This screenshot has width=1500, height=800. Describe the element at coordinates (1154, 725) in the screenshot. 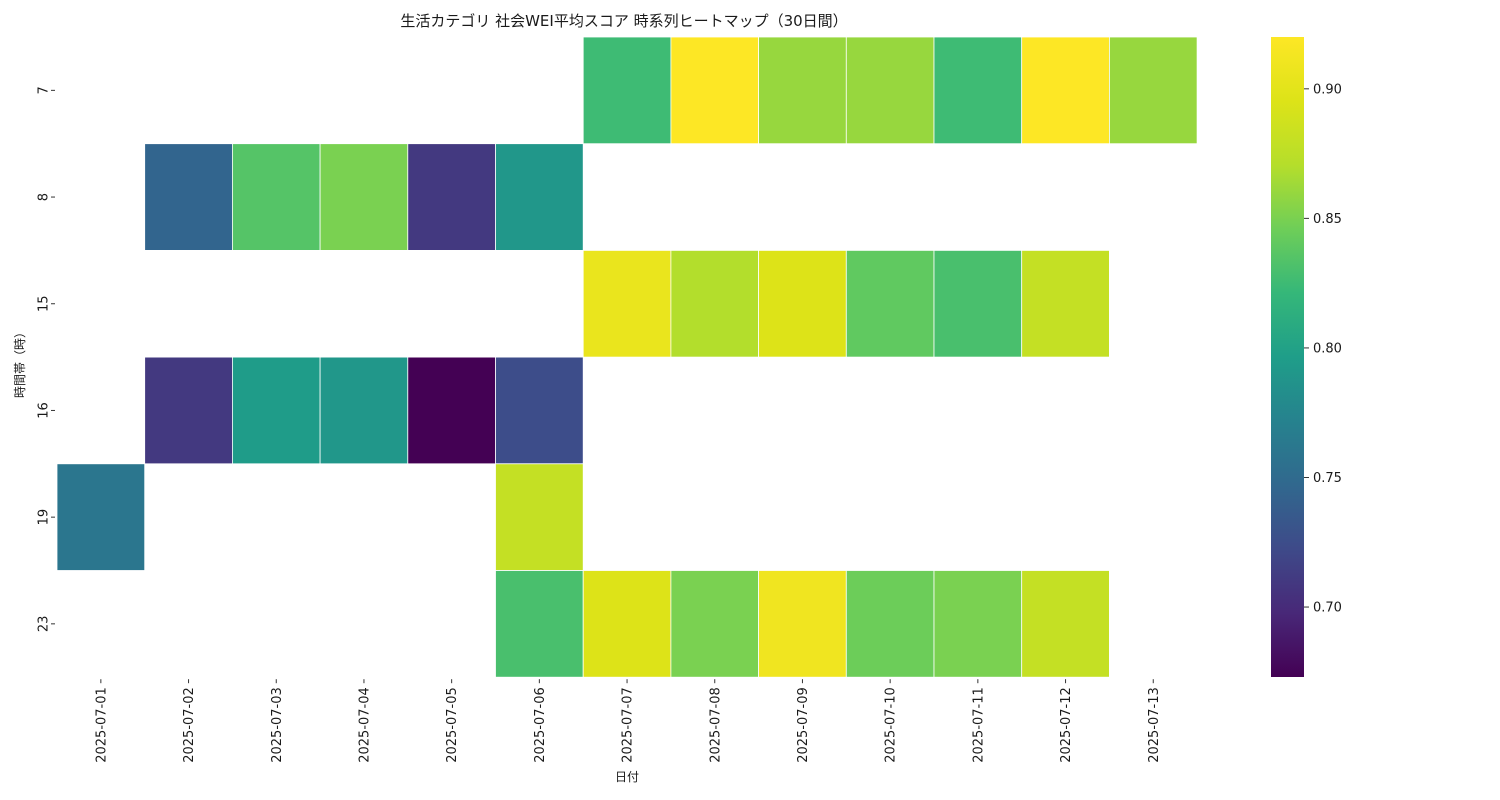

I see `x-tick-label: 2025-07-13` at that location.